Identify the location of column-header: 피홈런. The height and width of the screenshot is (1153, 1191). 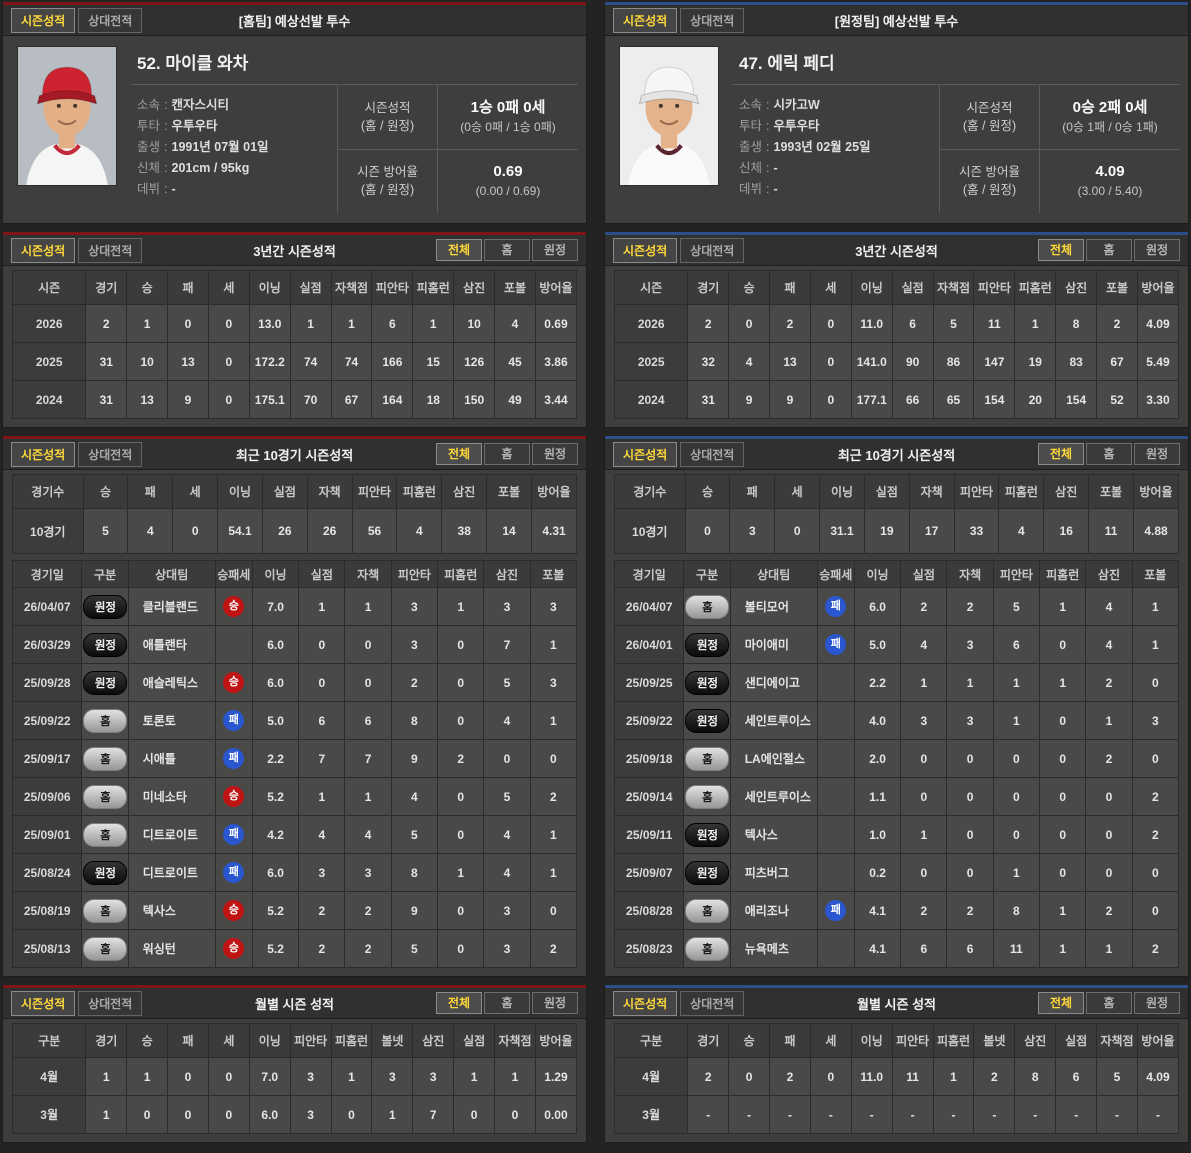
(1035, 287).